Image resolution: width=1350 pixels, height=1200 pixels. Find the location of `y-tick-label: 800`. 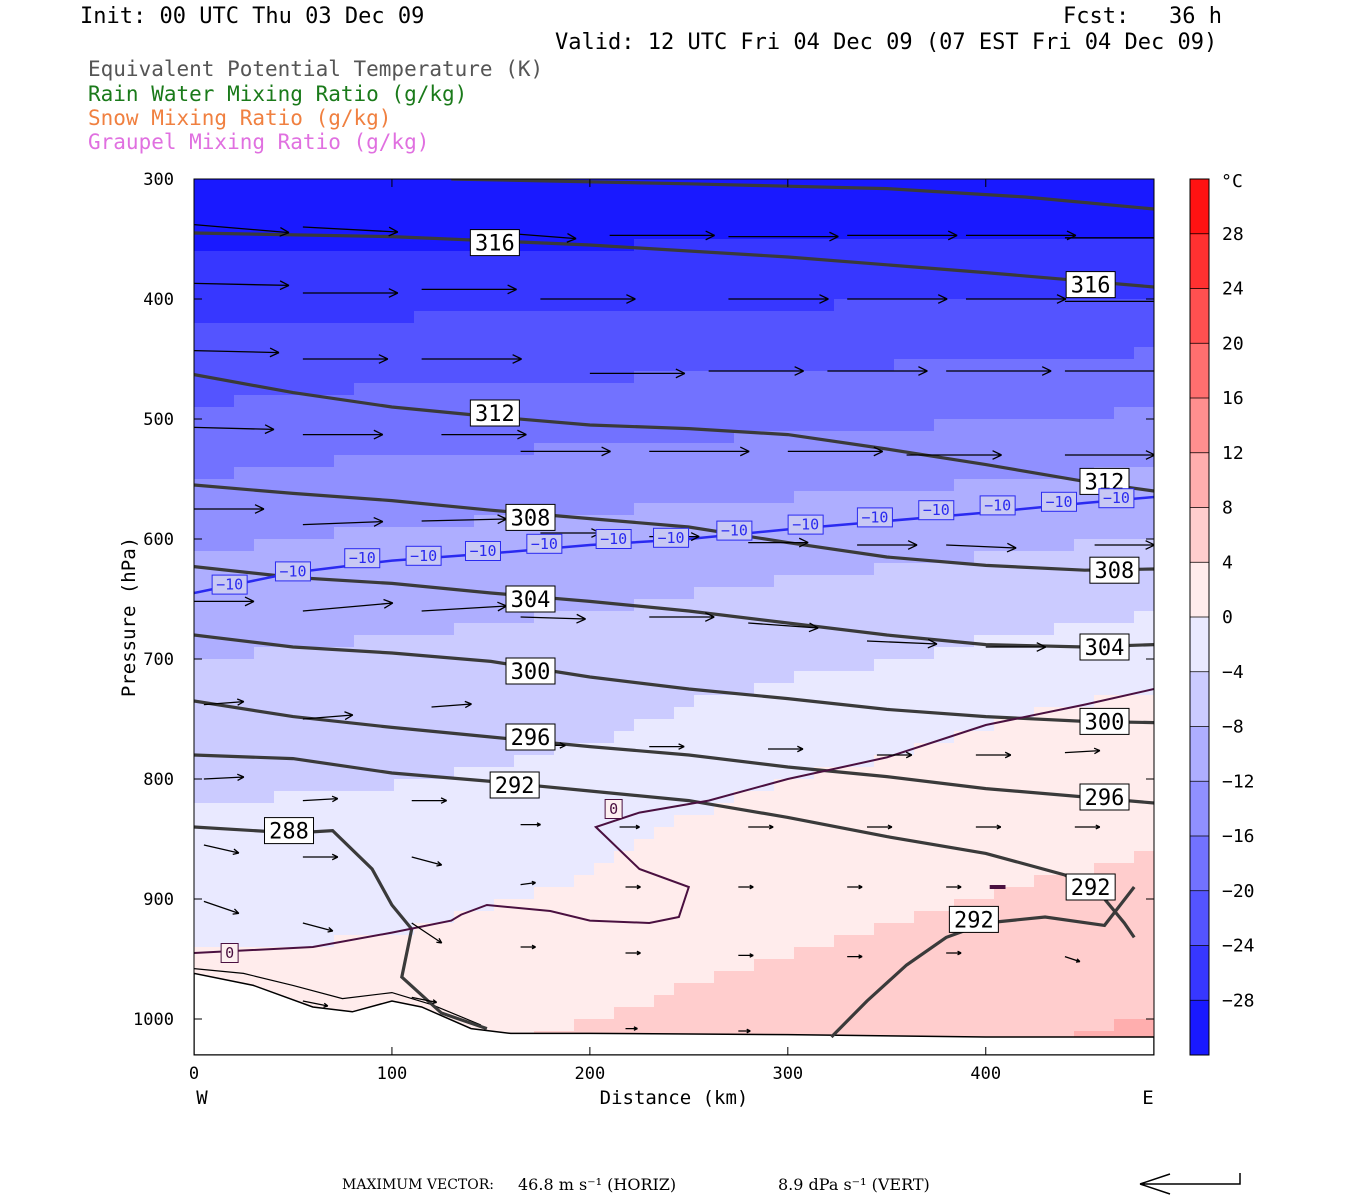

y-tick-label: 800 is located at coordinates (158, 780).